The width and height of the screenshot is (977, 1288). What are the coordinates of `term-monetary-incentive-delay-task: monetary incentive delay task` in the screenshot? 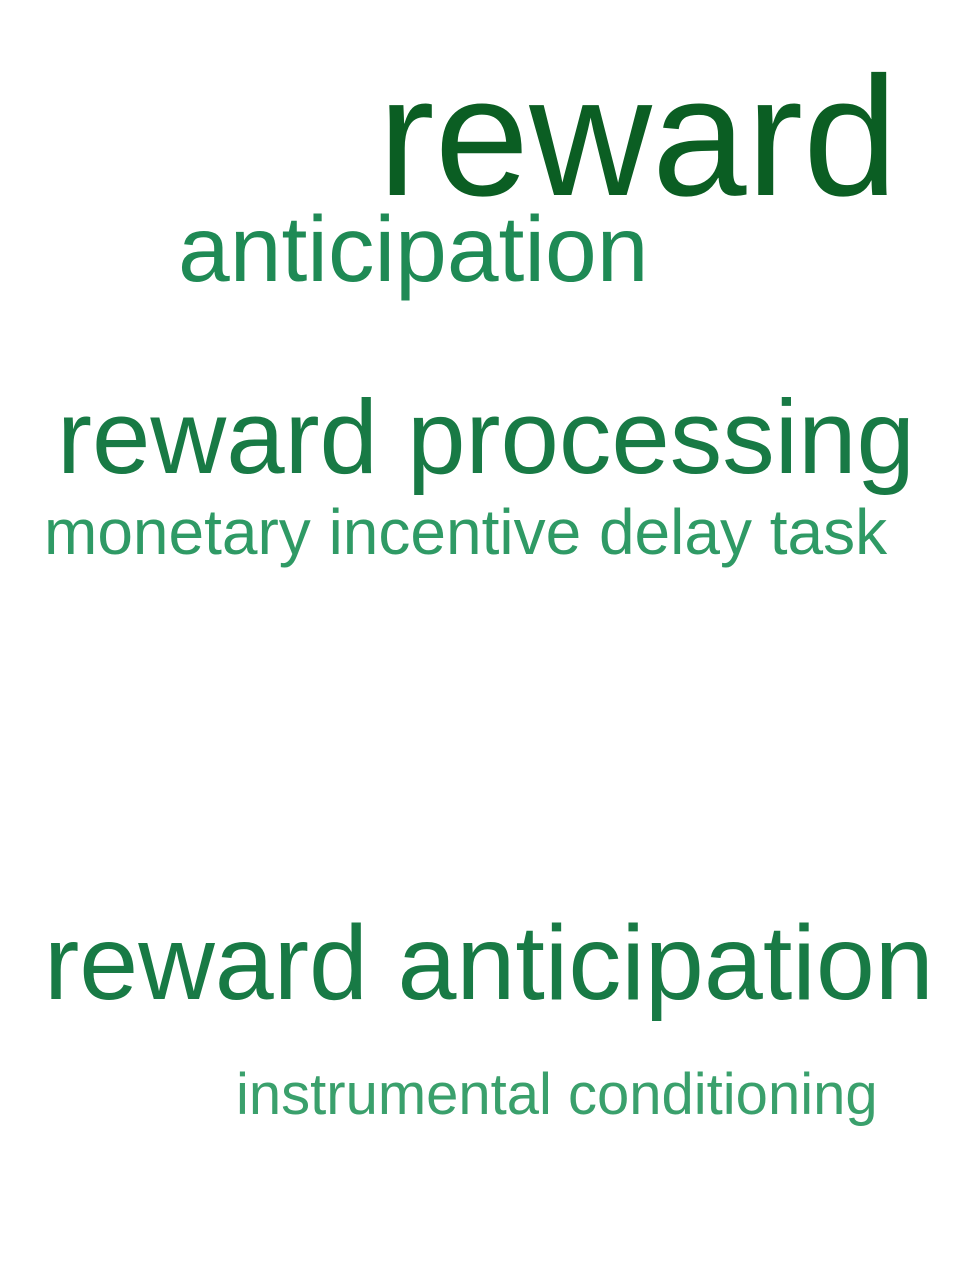 It's located at (466, 532).